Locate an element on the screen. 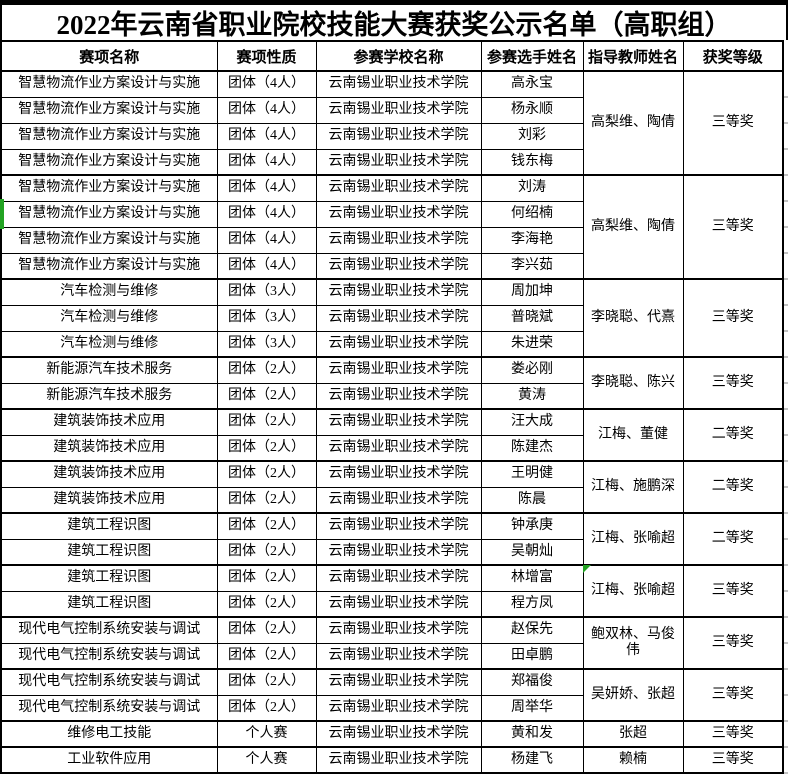  cell-player: 何绍楠 is located at coordinates (532, 214).